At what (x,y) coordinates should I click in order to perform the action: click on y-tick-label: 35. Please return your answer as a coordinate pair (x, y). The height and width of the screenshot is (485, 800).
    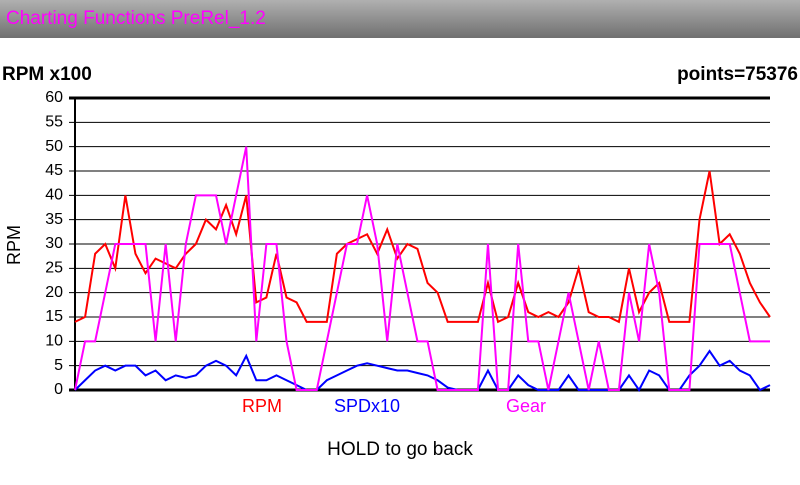
    Looking at the image, I should click on (54, 219).